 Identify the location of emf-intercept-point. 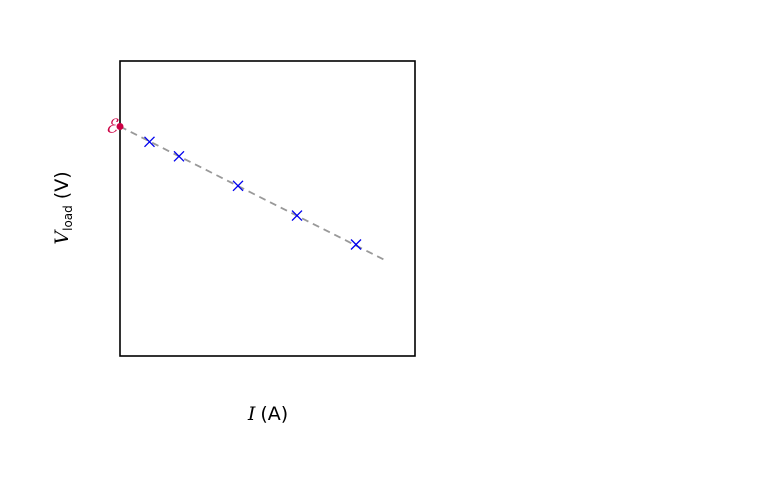
(120, 126).